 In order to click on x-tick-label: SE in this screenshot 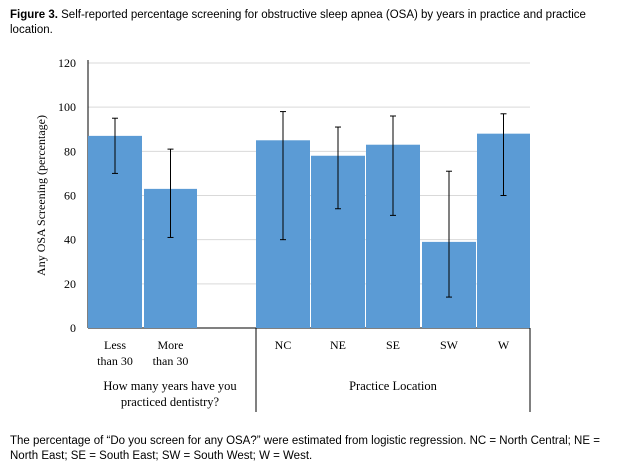, I will do `click(393, 345)`.